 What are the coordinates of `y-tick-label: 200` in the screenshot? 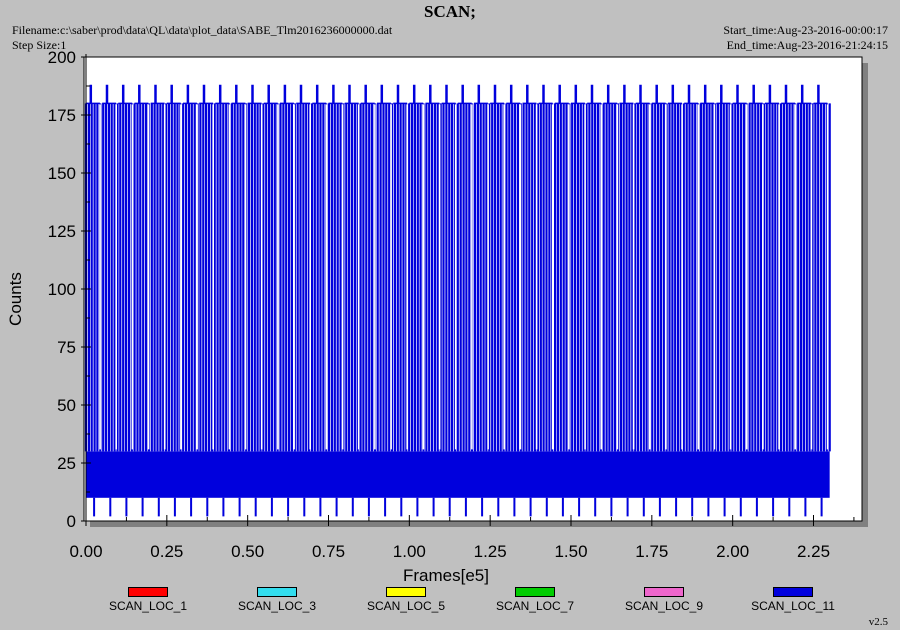 It's located at (62, 57).